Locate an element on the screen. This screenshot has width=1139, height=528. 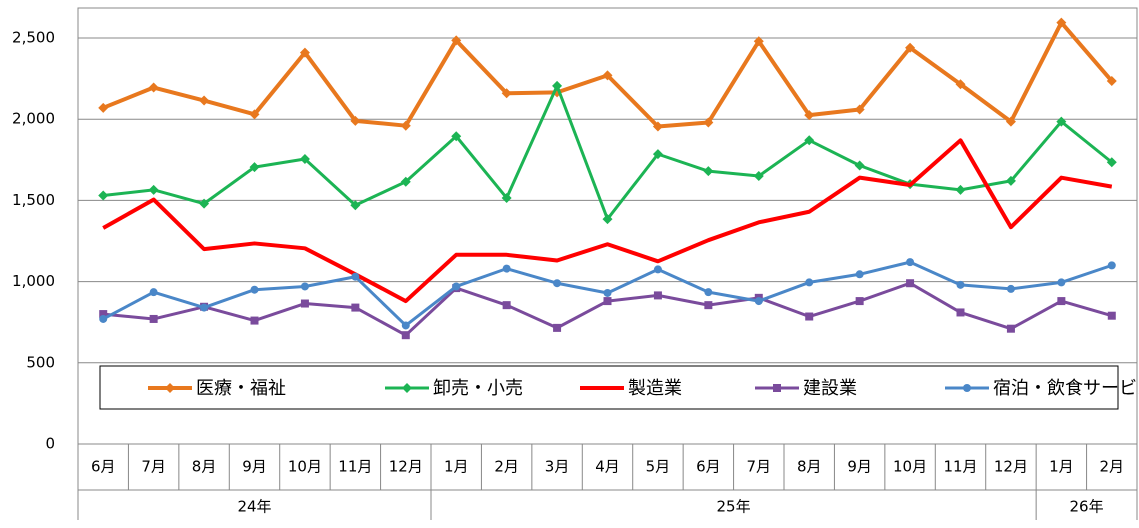
x-group-label: 25年 is located at coordinates (734, 507).